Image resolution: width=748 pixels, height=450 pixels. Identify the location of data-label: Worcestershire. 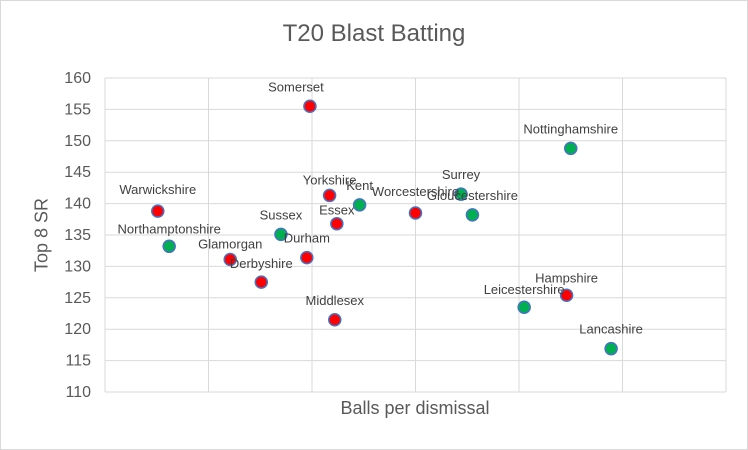
(415, 191).